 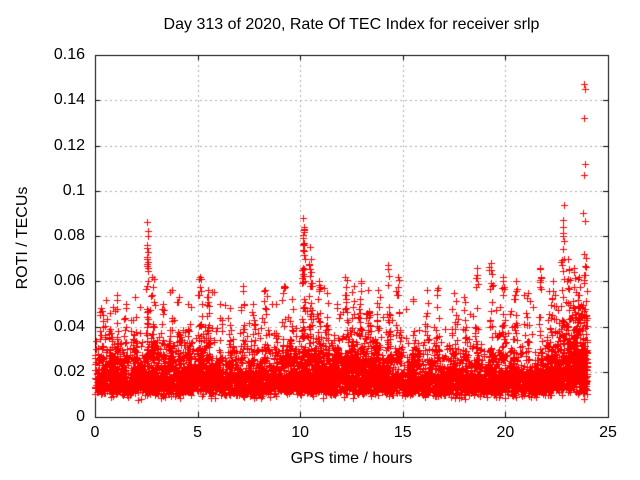 I want to click on y-tick-label: 0.1, so click(x=73, y=190).